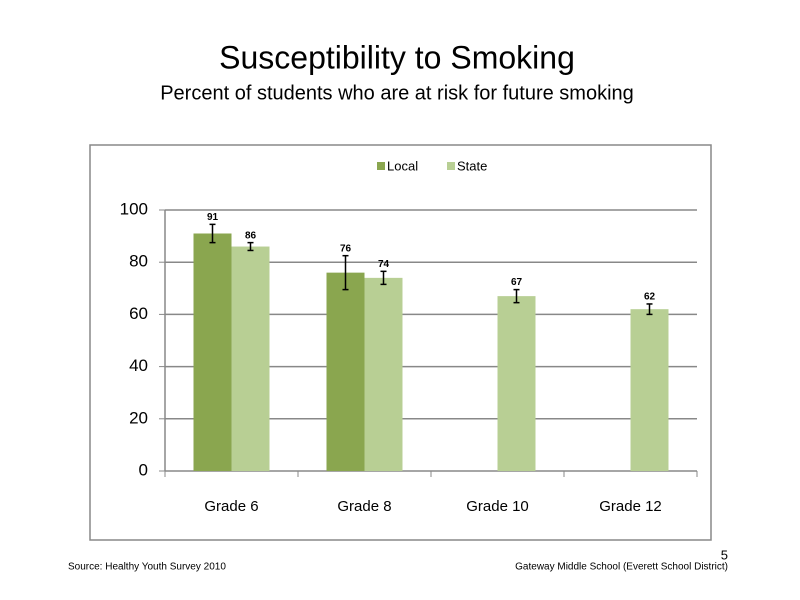  What do you see at coordinates (472, 165) in the screenshot?
I see `legend-label: State` at bounding box center [472, 165].